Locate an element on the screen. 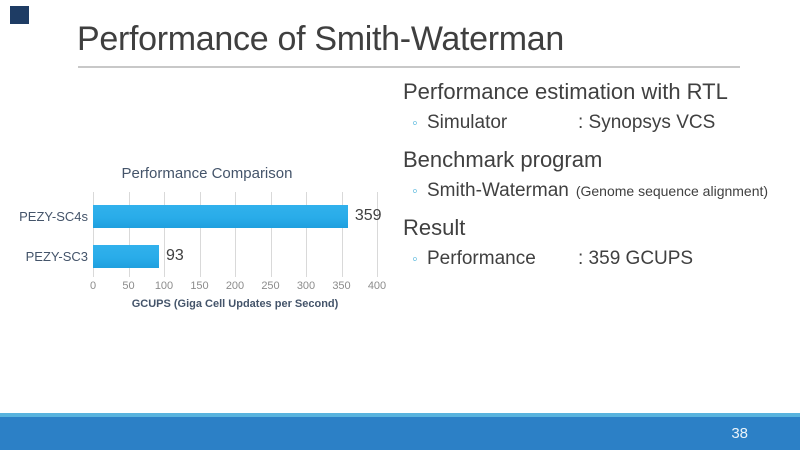 The width and height of the screenshot is (800, 450). chart-category-label: PEZY-SC3 is located at coordinates (56, 256).